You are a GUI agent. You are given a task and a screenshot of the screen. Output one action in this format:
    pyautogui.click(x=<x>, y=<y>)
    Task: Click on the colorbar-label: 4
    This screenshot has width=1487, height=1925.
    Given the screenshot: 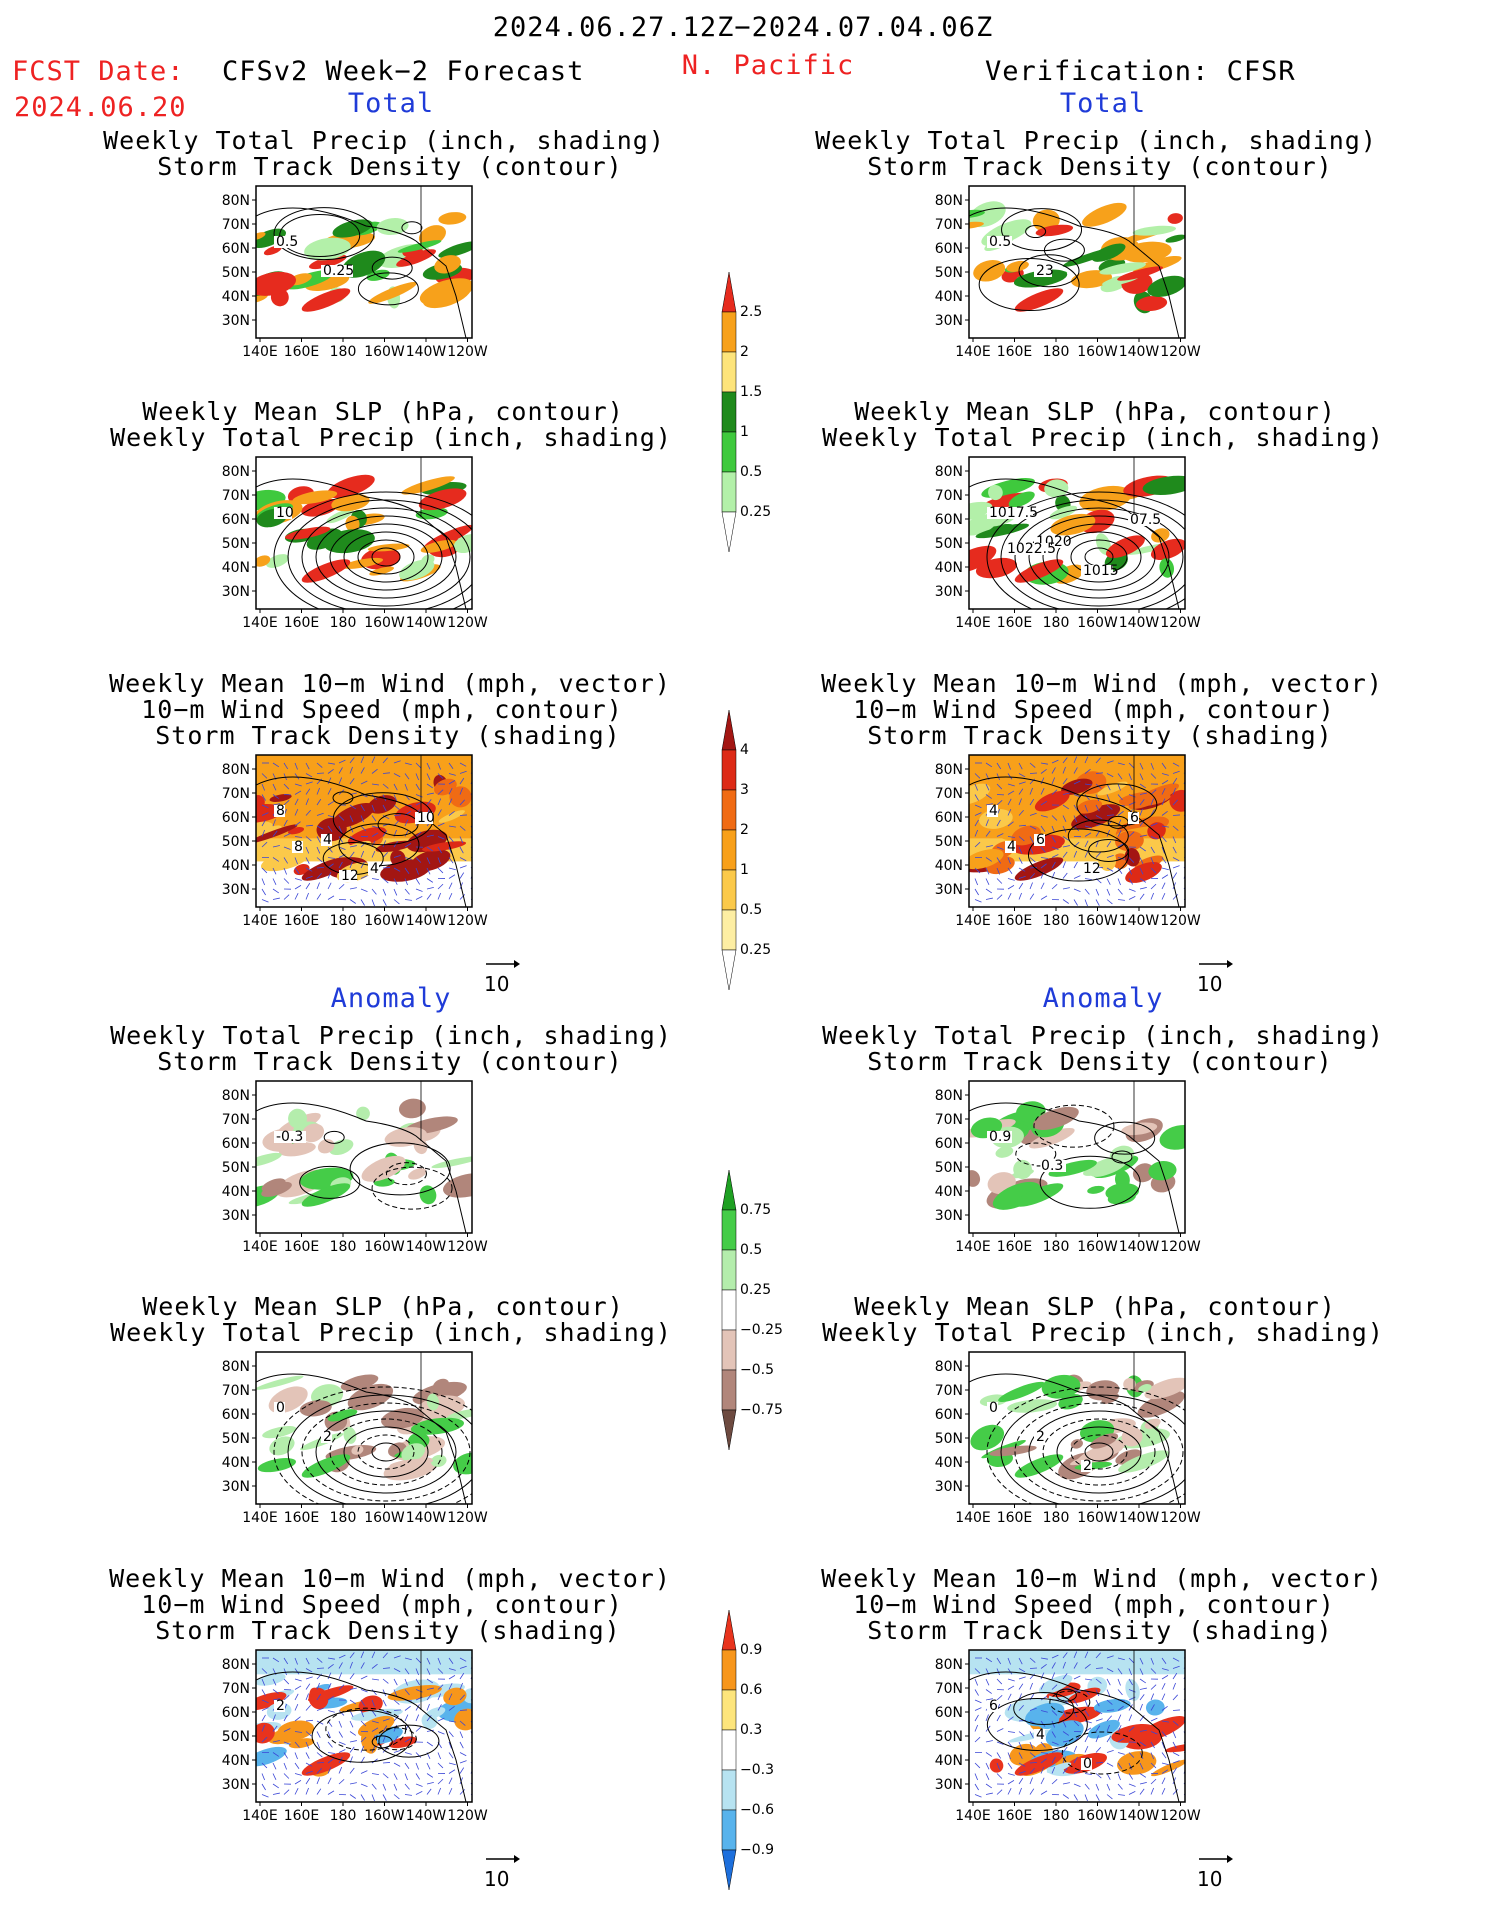 What is the action you would take?
    pyautogui.click(x=744, y=750)
    